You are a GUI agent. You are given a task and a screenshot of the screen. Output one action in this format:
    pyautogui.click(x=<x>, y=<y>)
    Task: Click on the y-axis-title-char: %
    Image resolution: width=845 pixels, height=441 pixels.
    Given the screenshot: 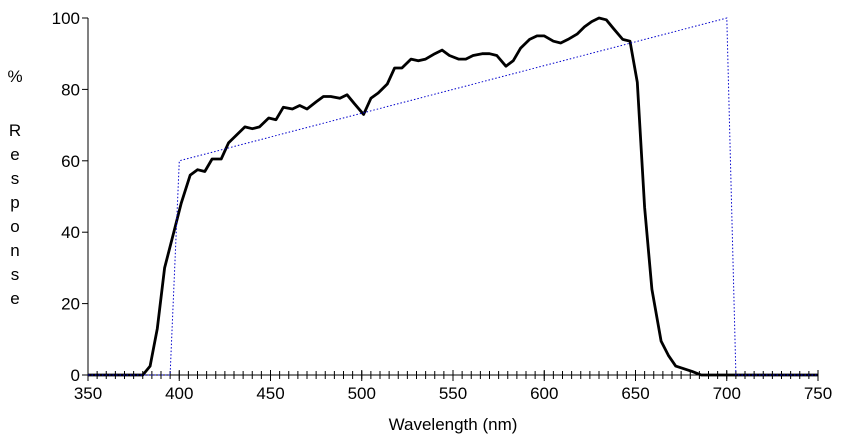 What is the action you would take?
    pyautogui.click(x=14, y=76)
    